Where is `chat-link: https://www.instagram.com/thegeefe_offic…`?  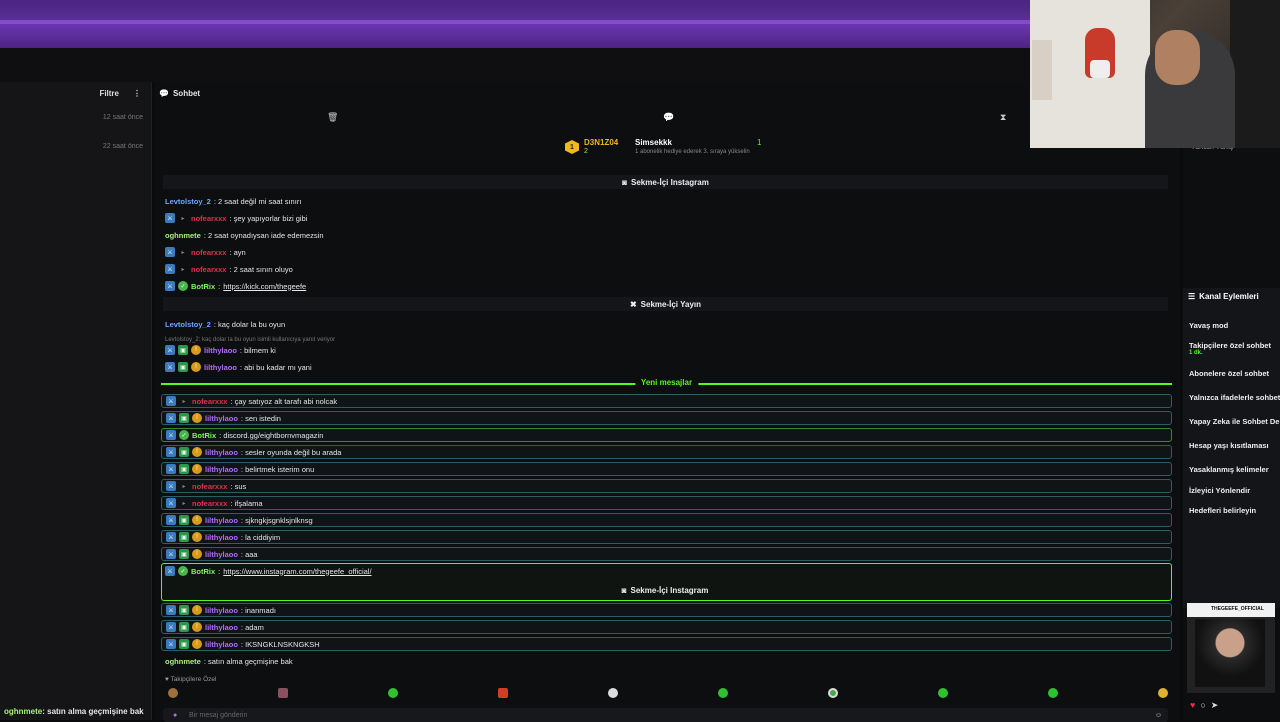 chat-link: https://www.instagram.com/thegeefe_offic… is located at coordinates (297, 571).